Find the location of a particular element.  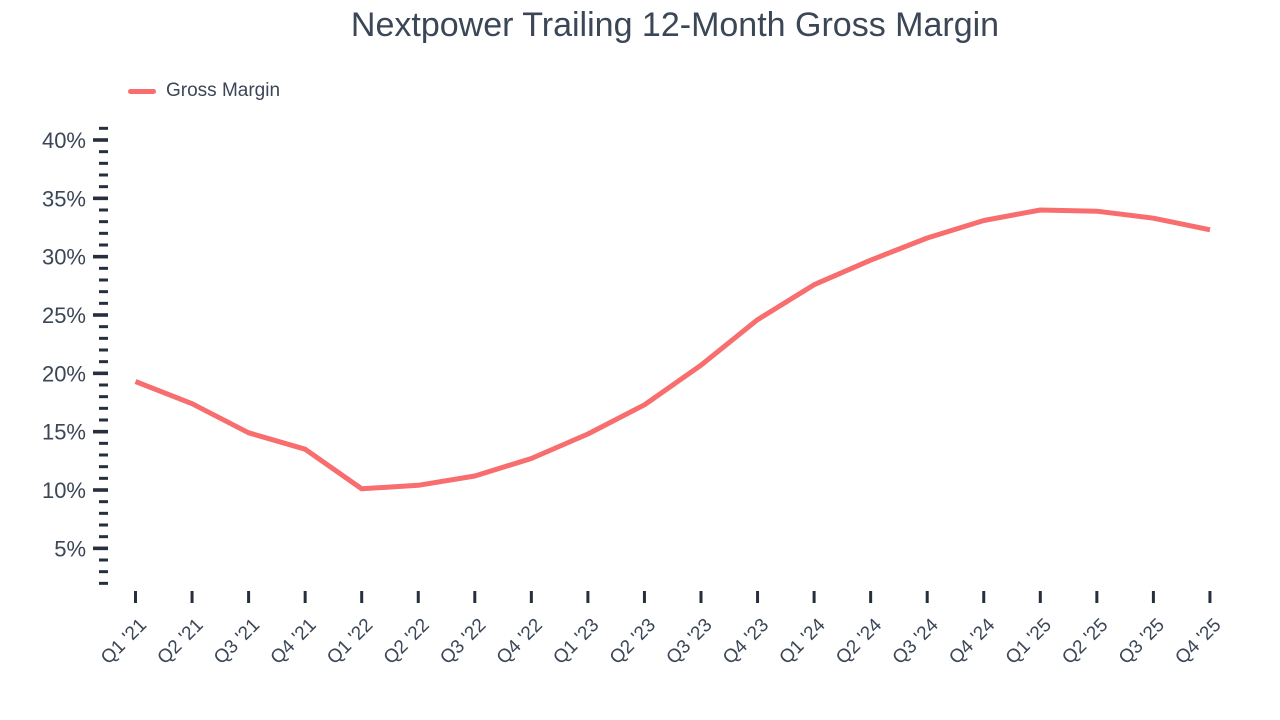

legend: Gross Margin is located at coordinates (204, 91).